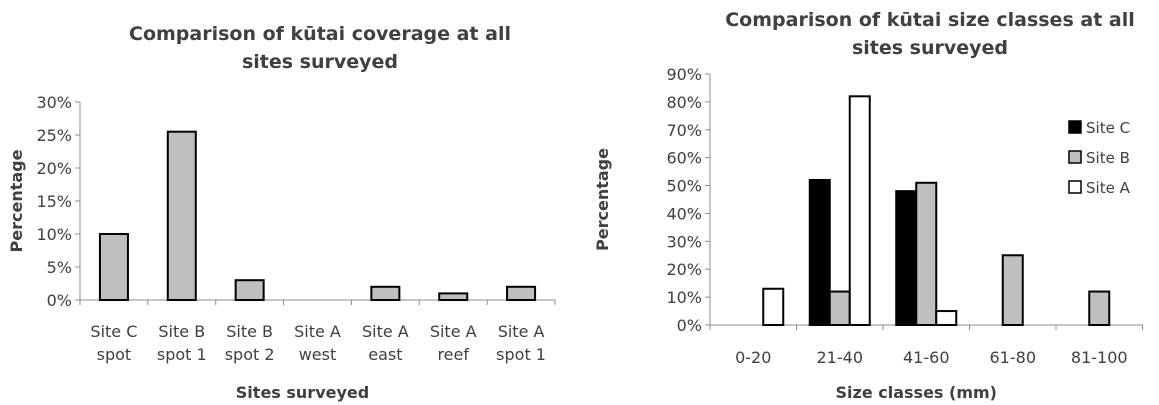 The height and width of the screenshot is (405, 1159). Describe the element at coordinates (684, 186) in the screenshot. I see `y-tick-label: 50%` at that location.